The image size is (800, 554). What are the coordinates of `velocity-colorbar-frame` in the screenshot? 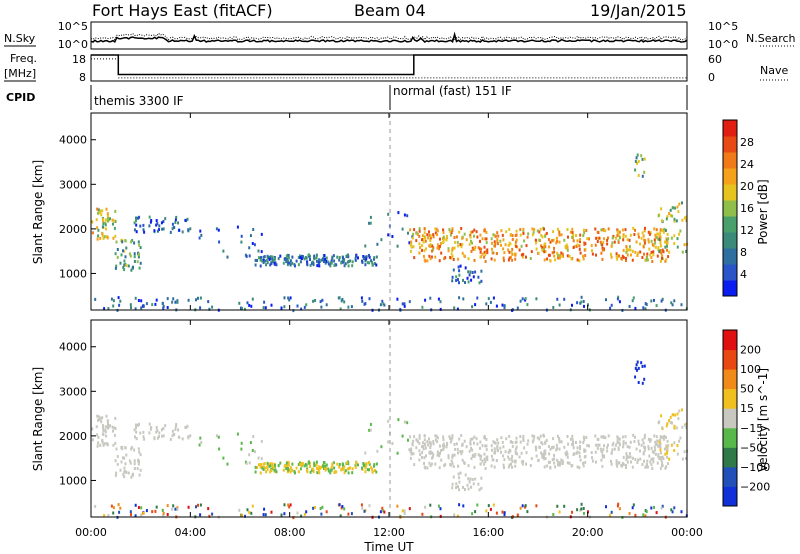 It's located at (730, 418).